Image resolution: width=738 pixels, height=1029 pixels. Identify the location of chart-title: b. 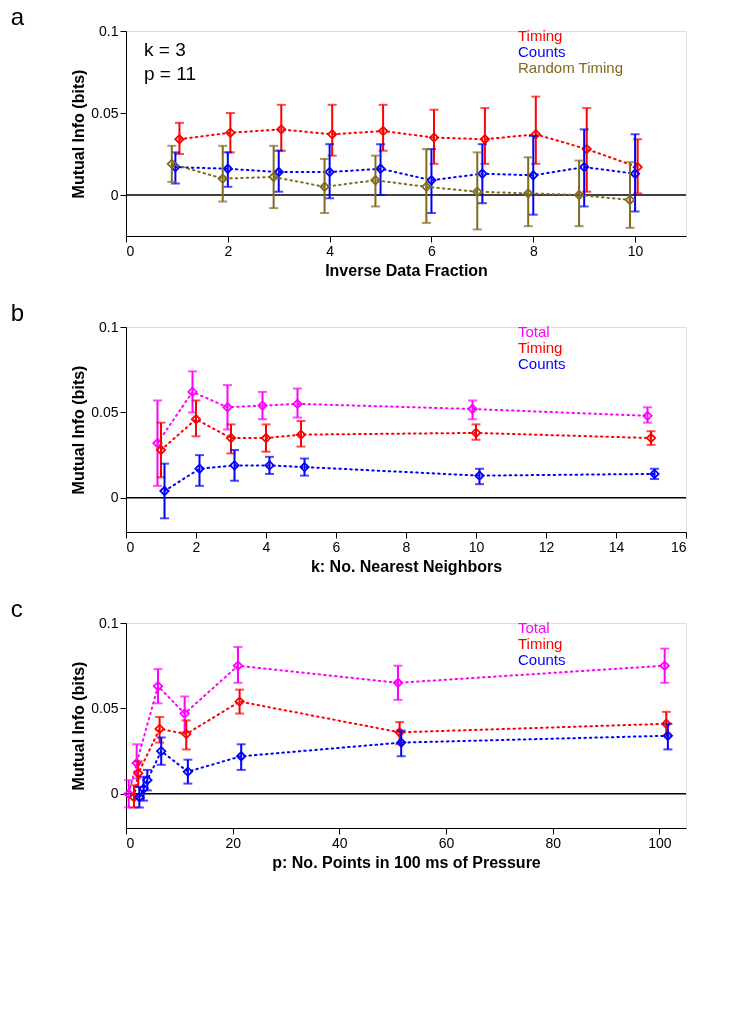
(17, 312).